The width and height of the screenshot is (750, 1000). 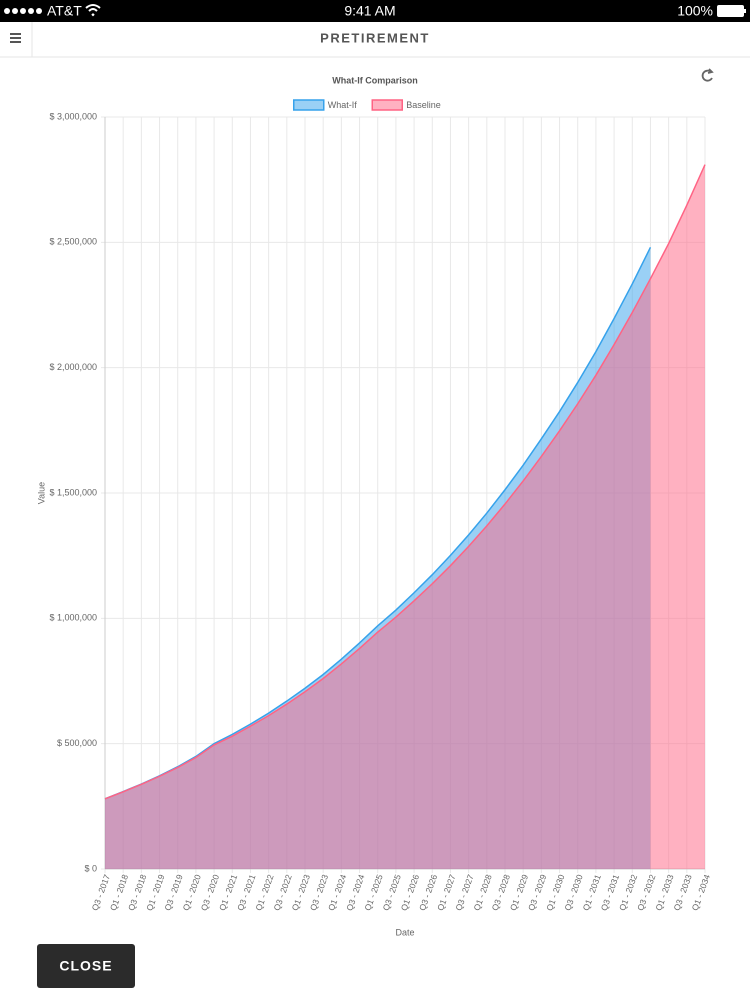 I want to click on close-button-label: CLOSE, so click(x=85, y=966).